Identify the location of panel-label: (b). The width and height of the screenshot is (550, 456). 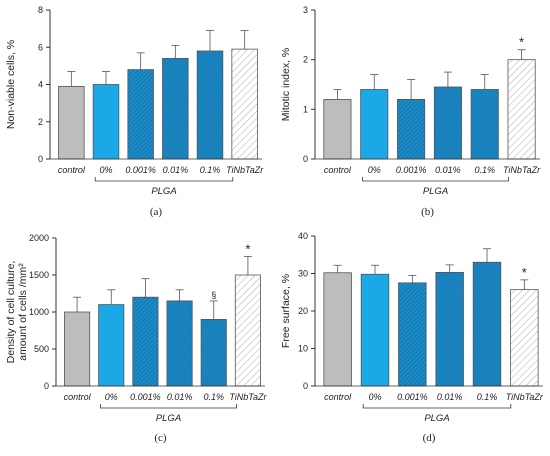
(427, 212).